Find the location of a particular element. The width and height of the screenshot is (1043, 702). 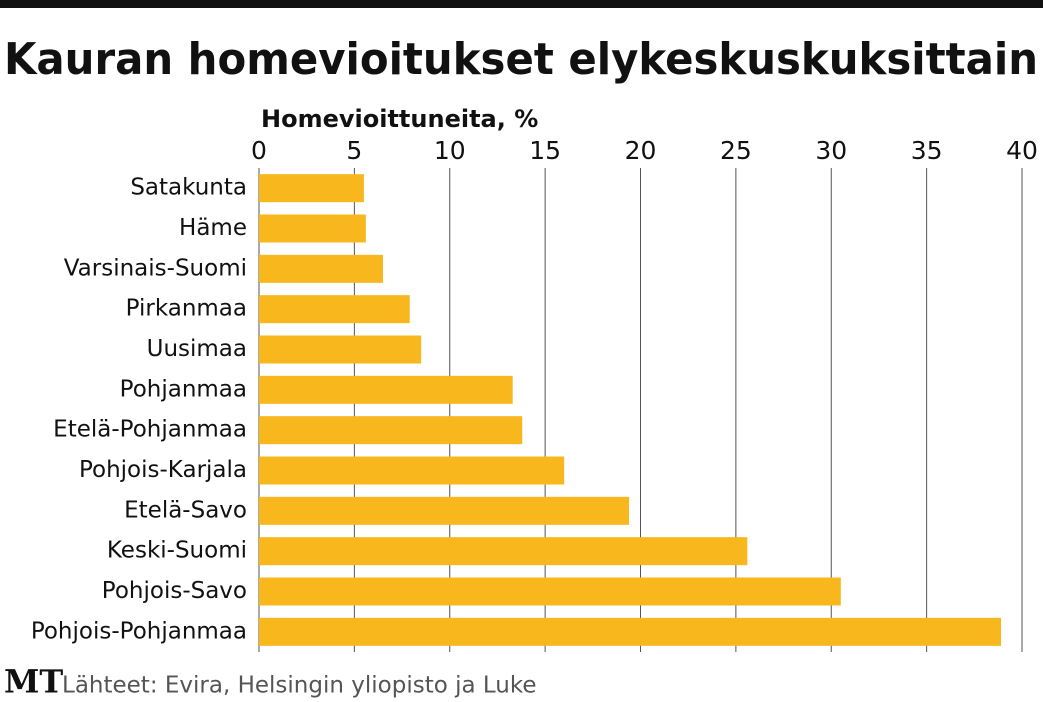

y-tick-label: Etelä-Pohjanmaa is located at coordinates (150, 430).